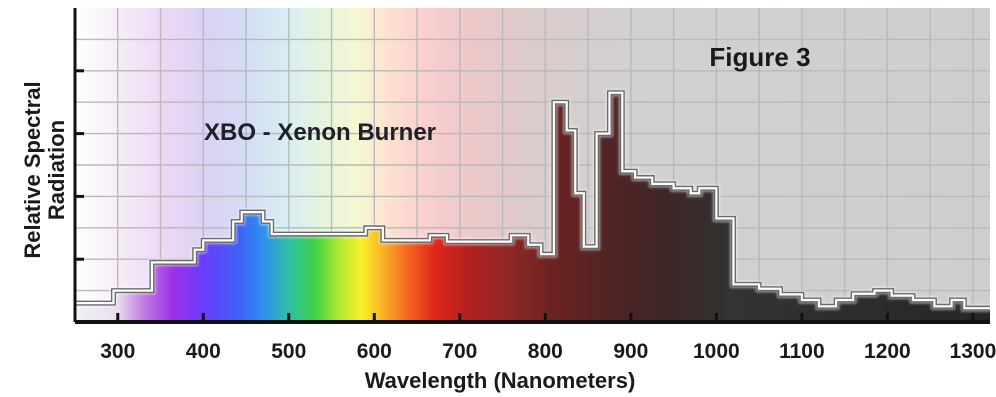 The height and width of the screenshot is (397, 996). What do you see at coordinates (759, 57) in the screenshot?
I see `chart-title: Figure 3` at bounding box center [759, 57].